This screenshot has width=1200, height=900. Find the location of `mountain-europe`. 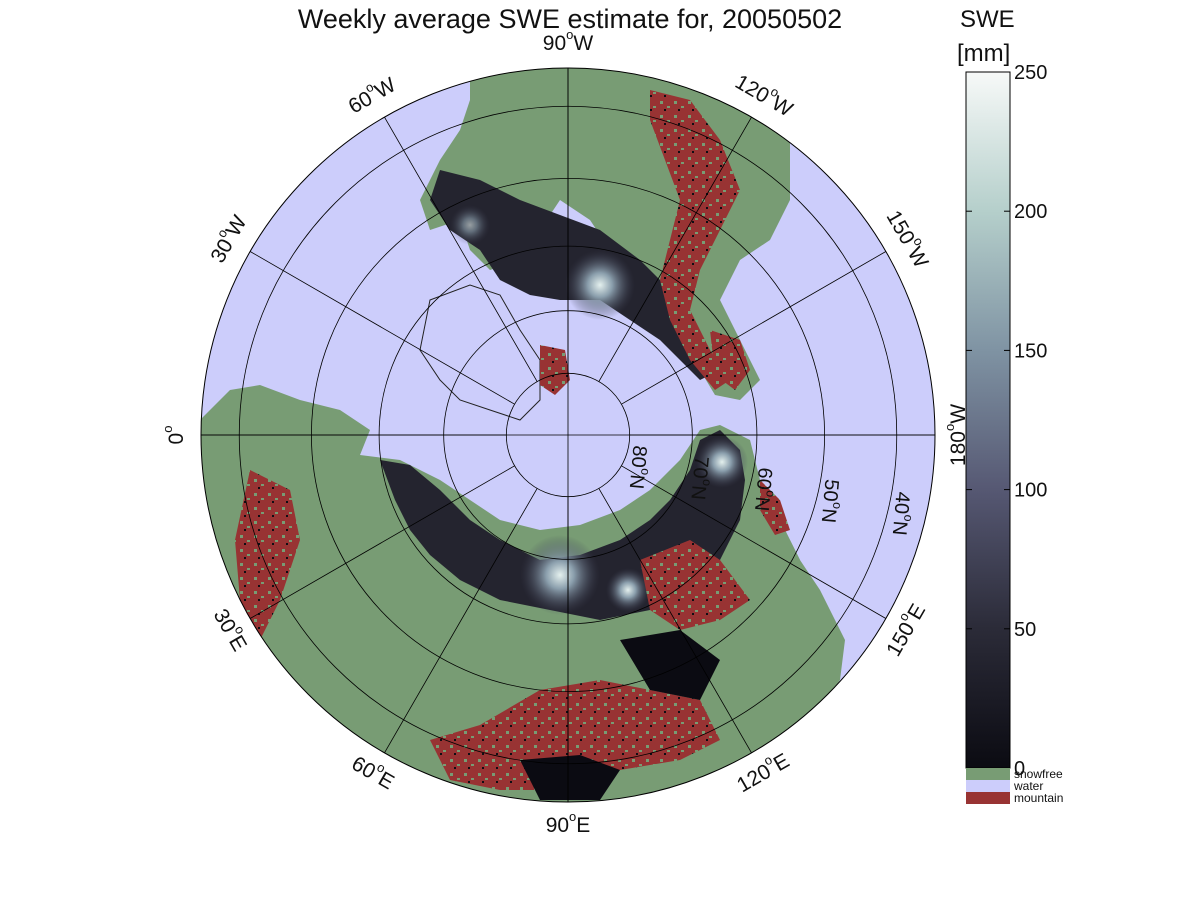

mountain-europe is located at coordinates (267, 555).